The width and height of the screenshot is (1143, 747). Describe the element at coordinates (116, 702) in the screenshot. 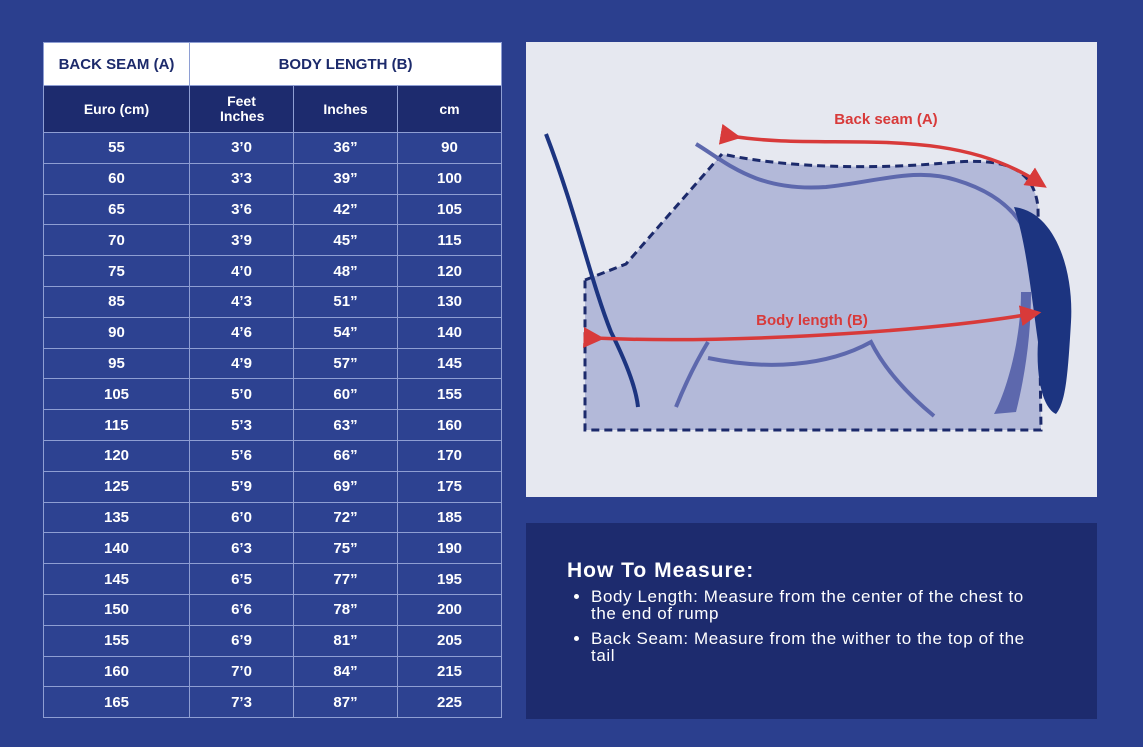

I see `table-cell: 165` at that location.